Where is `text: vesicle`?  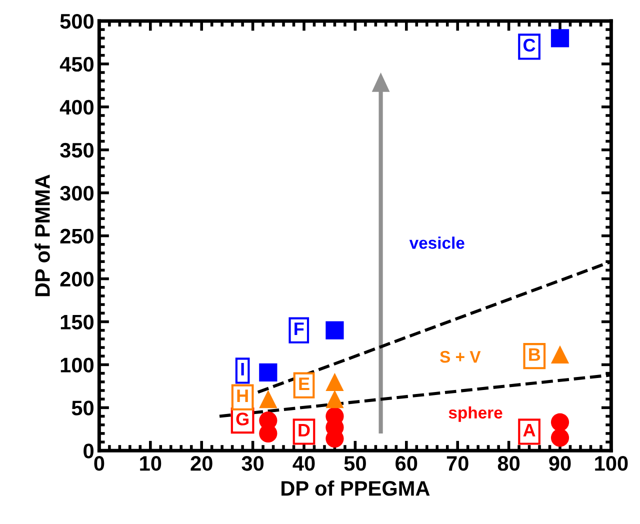 text: vesicle is located at coordinates (436, 242).